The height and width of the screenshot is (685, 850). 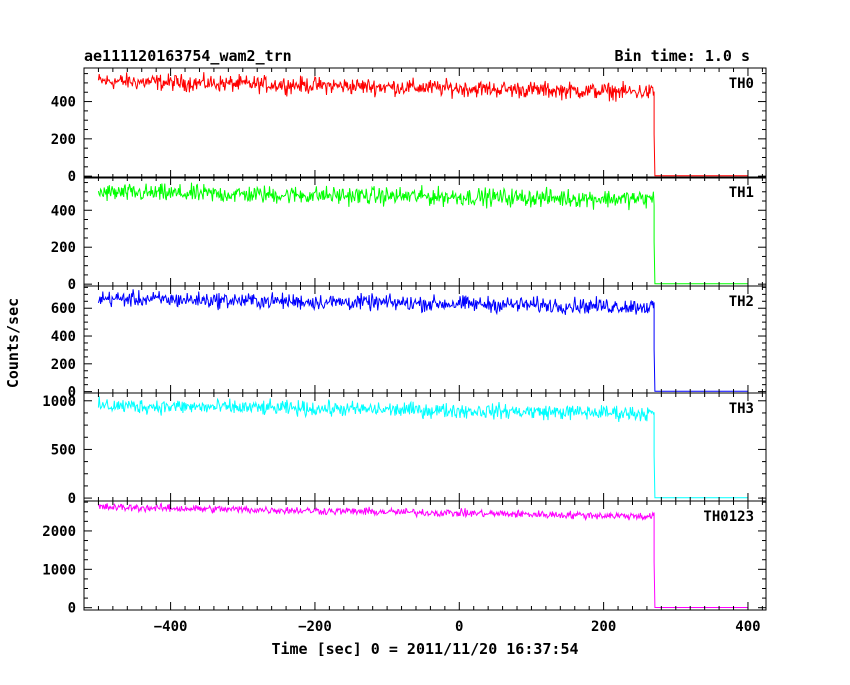 What do you see at coordinates (741, 302) in the screenshot?
I see `panel-label: TH2` at bounding box center [741, 302].